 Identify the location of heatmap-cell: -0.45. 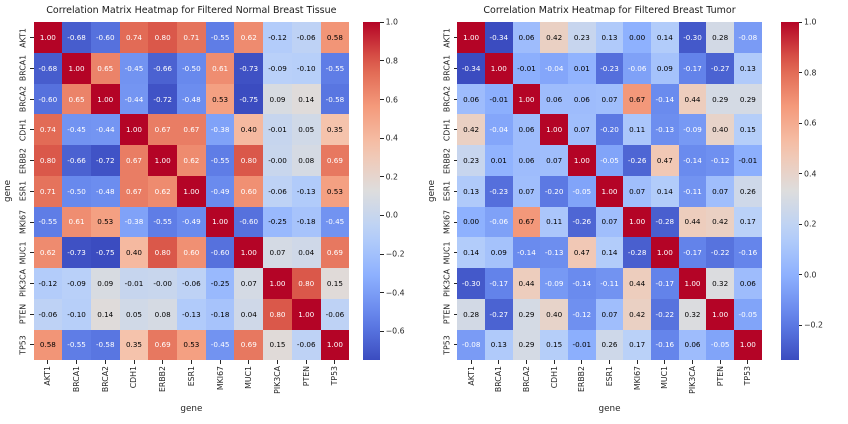
(335, 222).